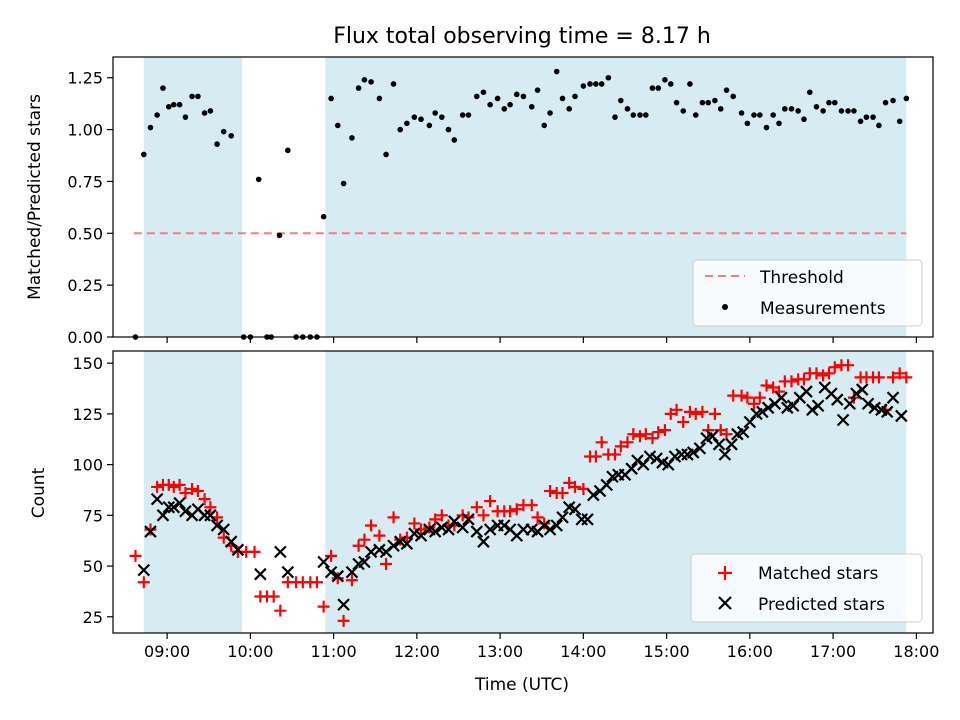 Image resolution: width=960 pixels, height=720 pixels. I want to click on legend-predicted-label: Predicted stars, so click(821, 605).